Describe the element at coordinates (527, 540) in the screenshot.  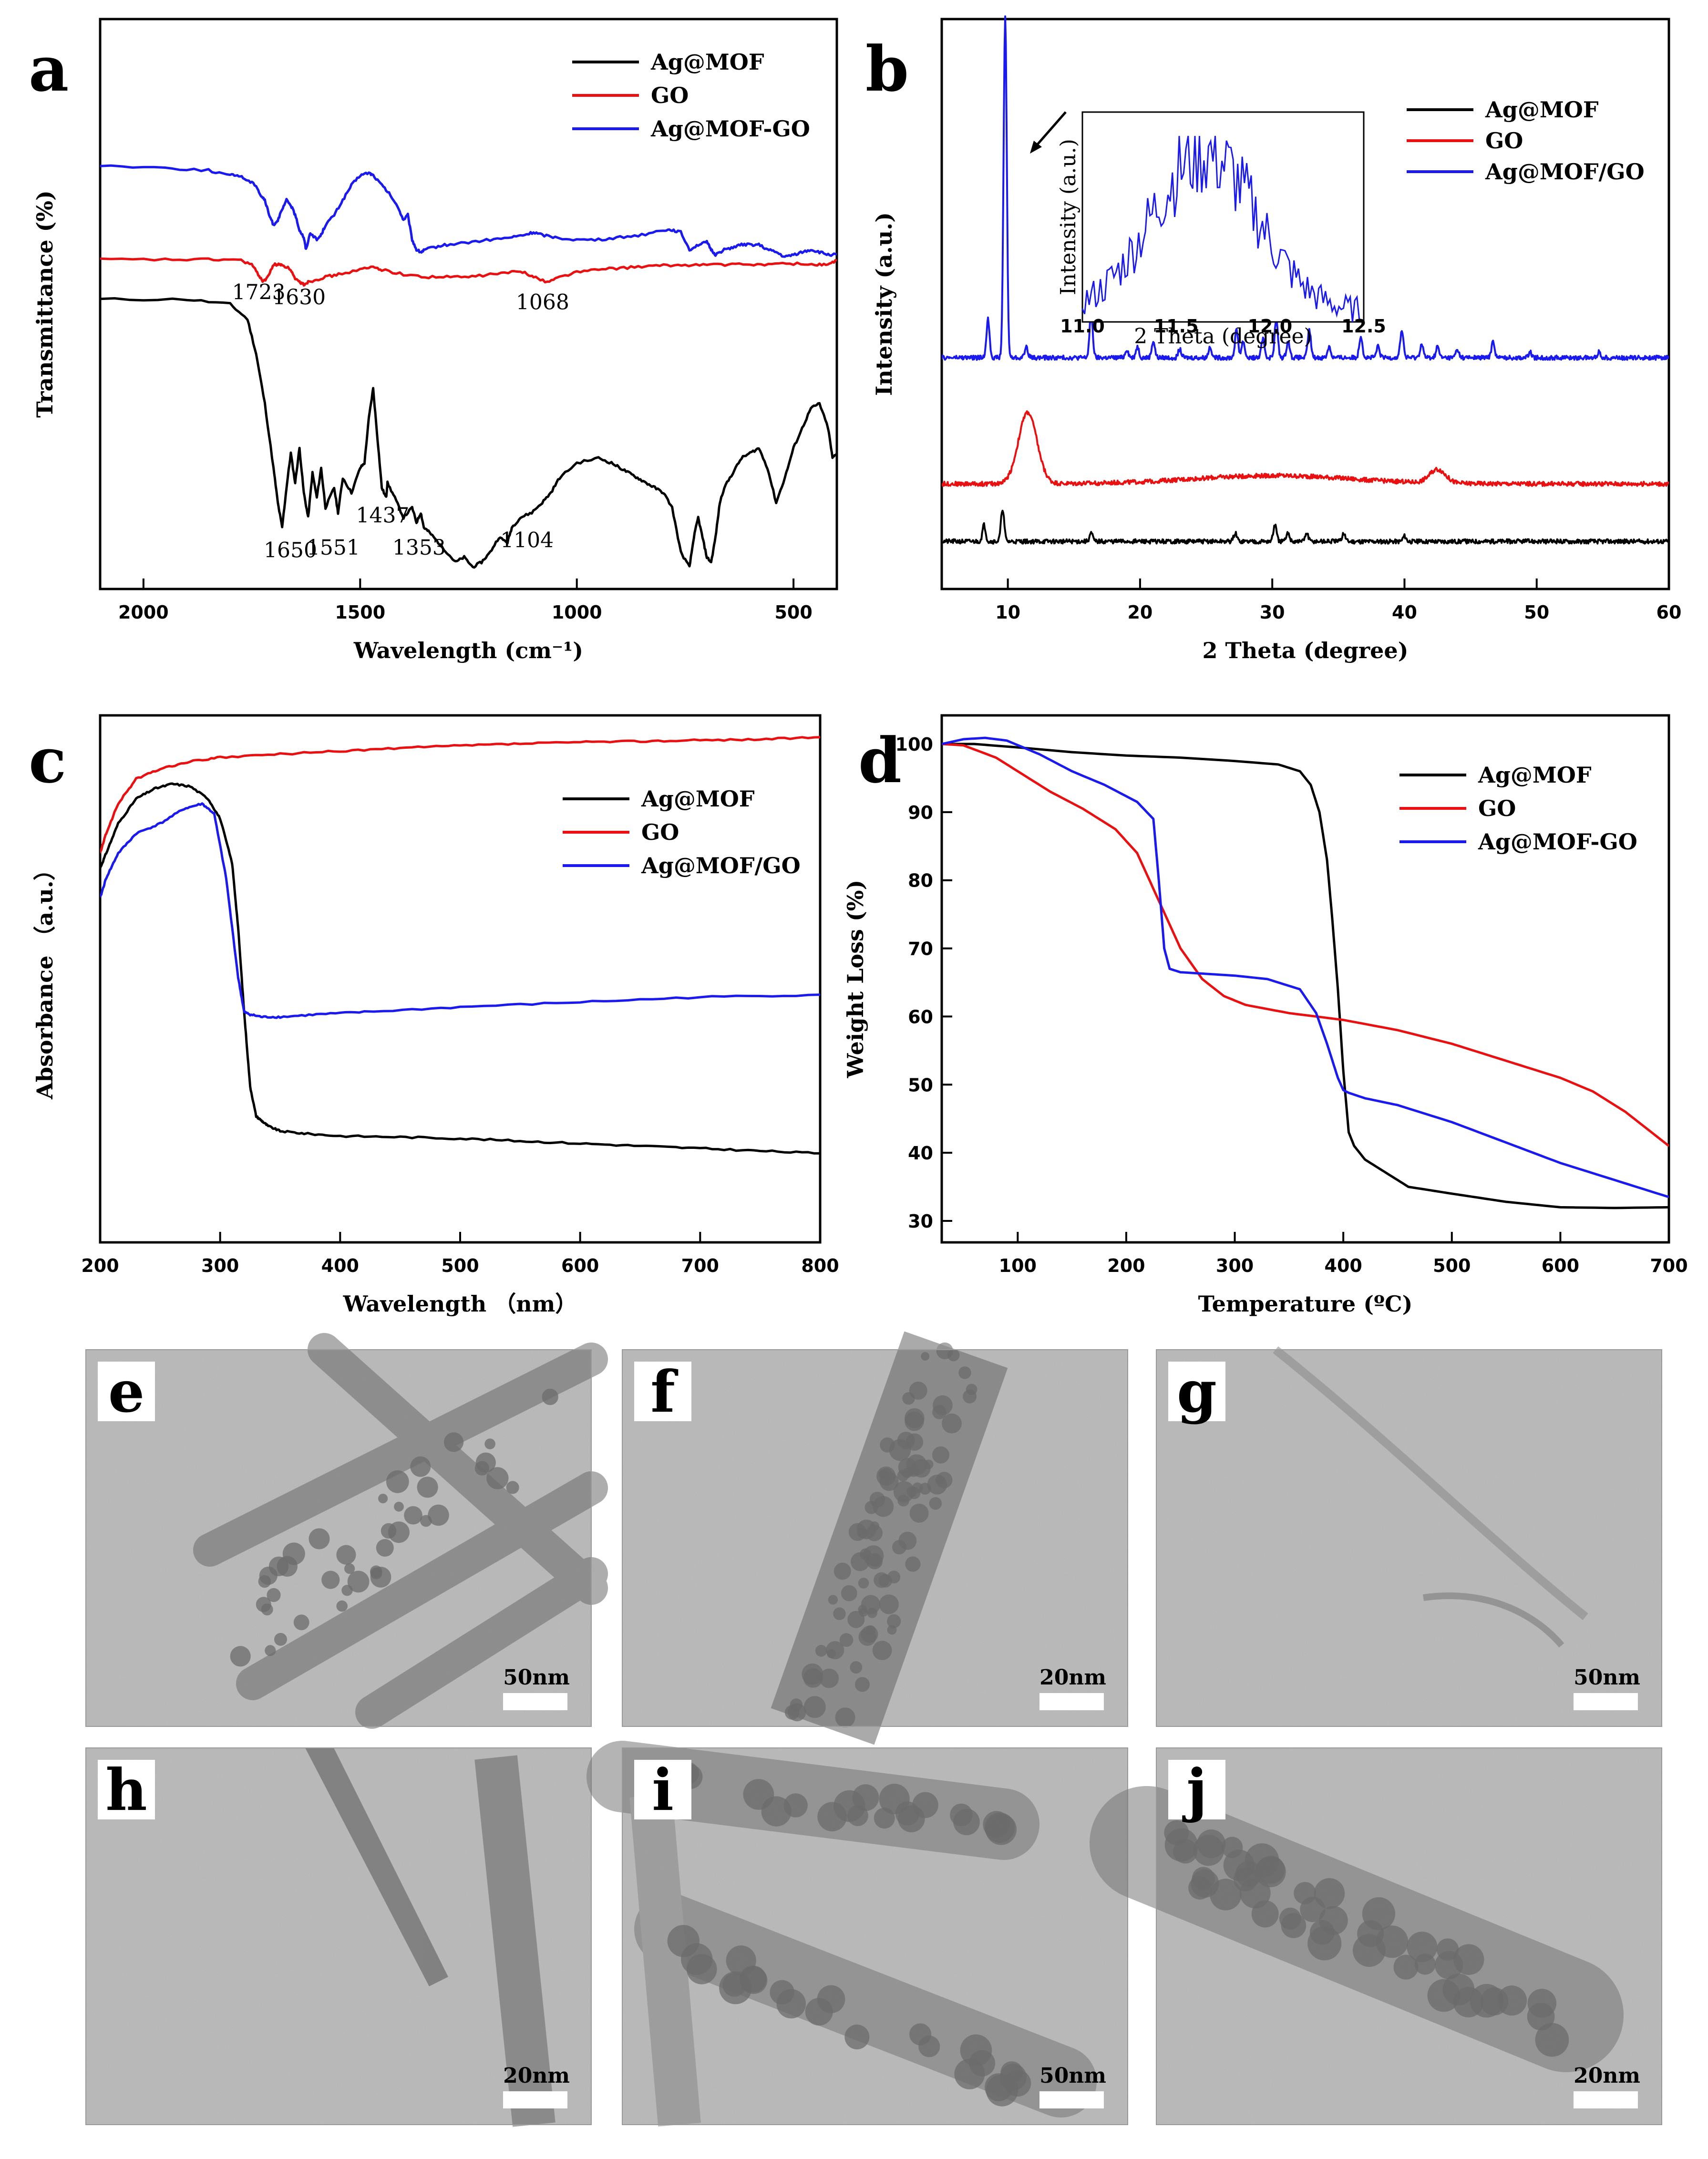
I see `peak-annotation: 1104` at that location.